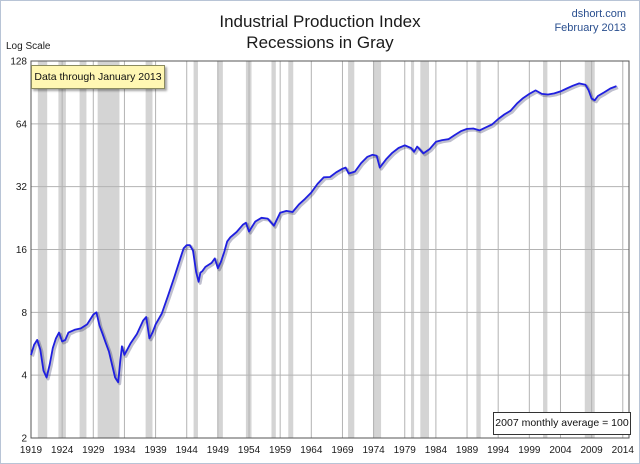 The image size is (640, 464). Describe the element at coordinates (562, 423) in the screenshot. I see `base-note: 2007 monthly average = 100` at that location.